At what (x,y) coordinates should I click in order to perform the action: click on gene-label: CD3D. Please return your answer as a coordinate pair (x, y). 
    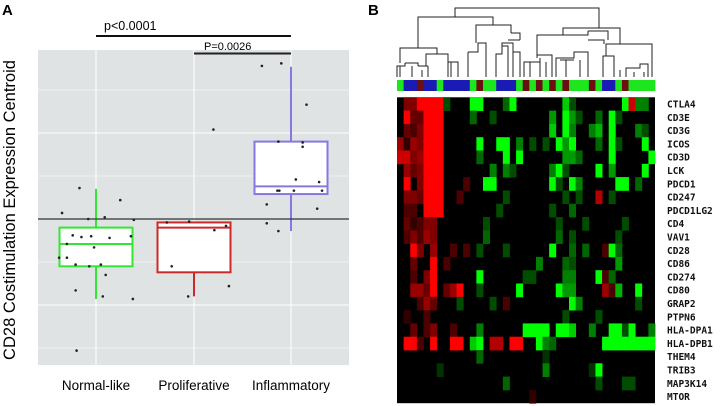
    Looking at the image, I should click on (678, 158).